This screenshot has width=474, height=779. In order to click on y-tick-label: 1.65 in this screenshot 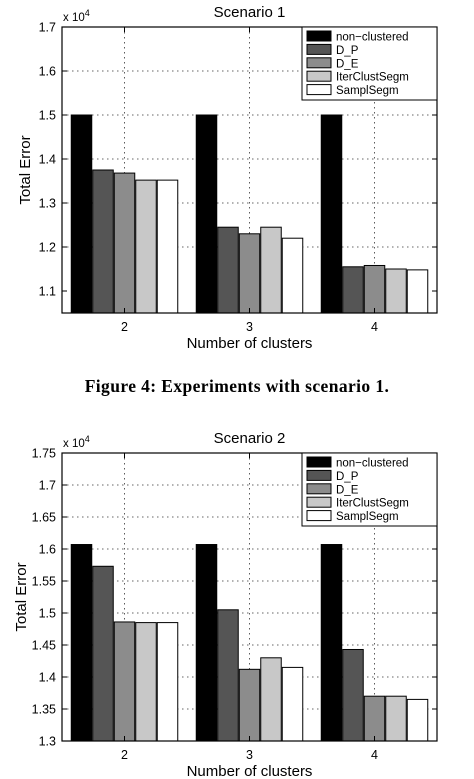, I will do `click(44, 518)`.